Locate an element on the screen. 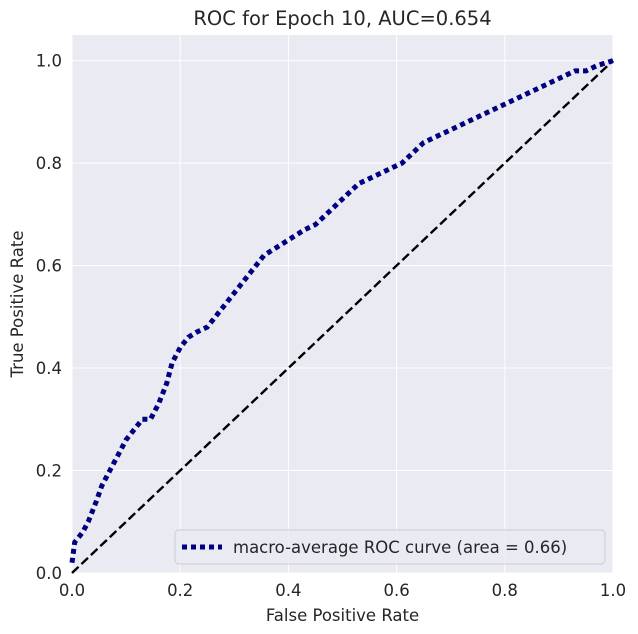 The height and width of the screenshot is (634, 638). legend: macro-average ROC curve (area = 0.66) is located at coordinates (390, 547).